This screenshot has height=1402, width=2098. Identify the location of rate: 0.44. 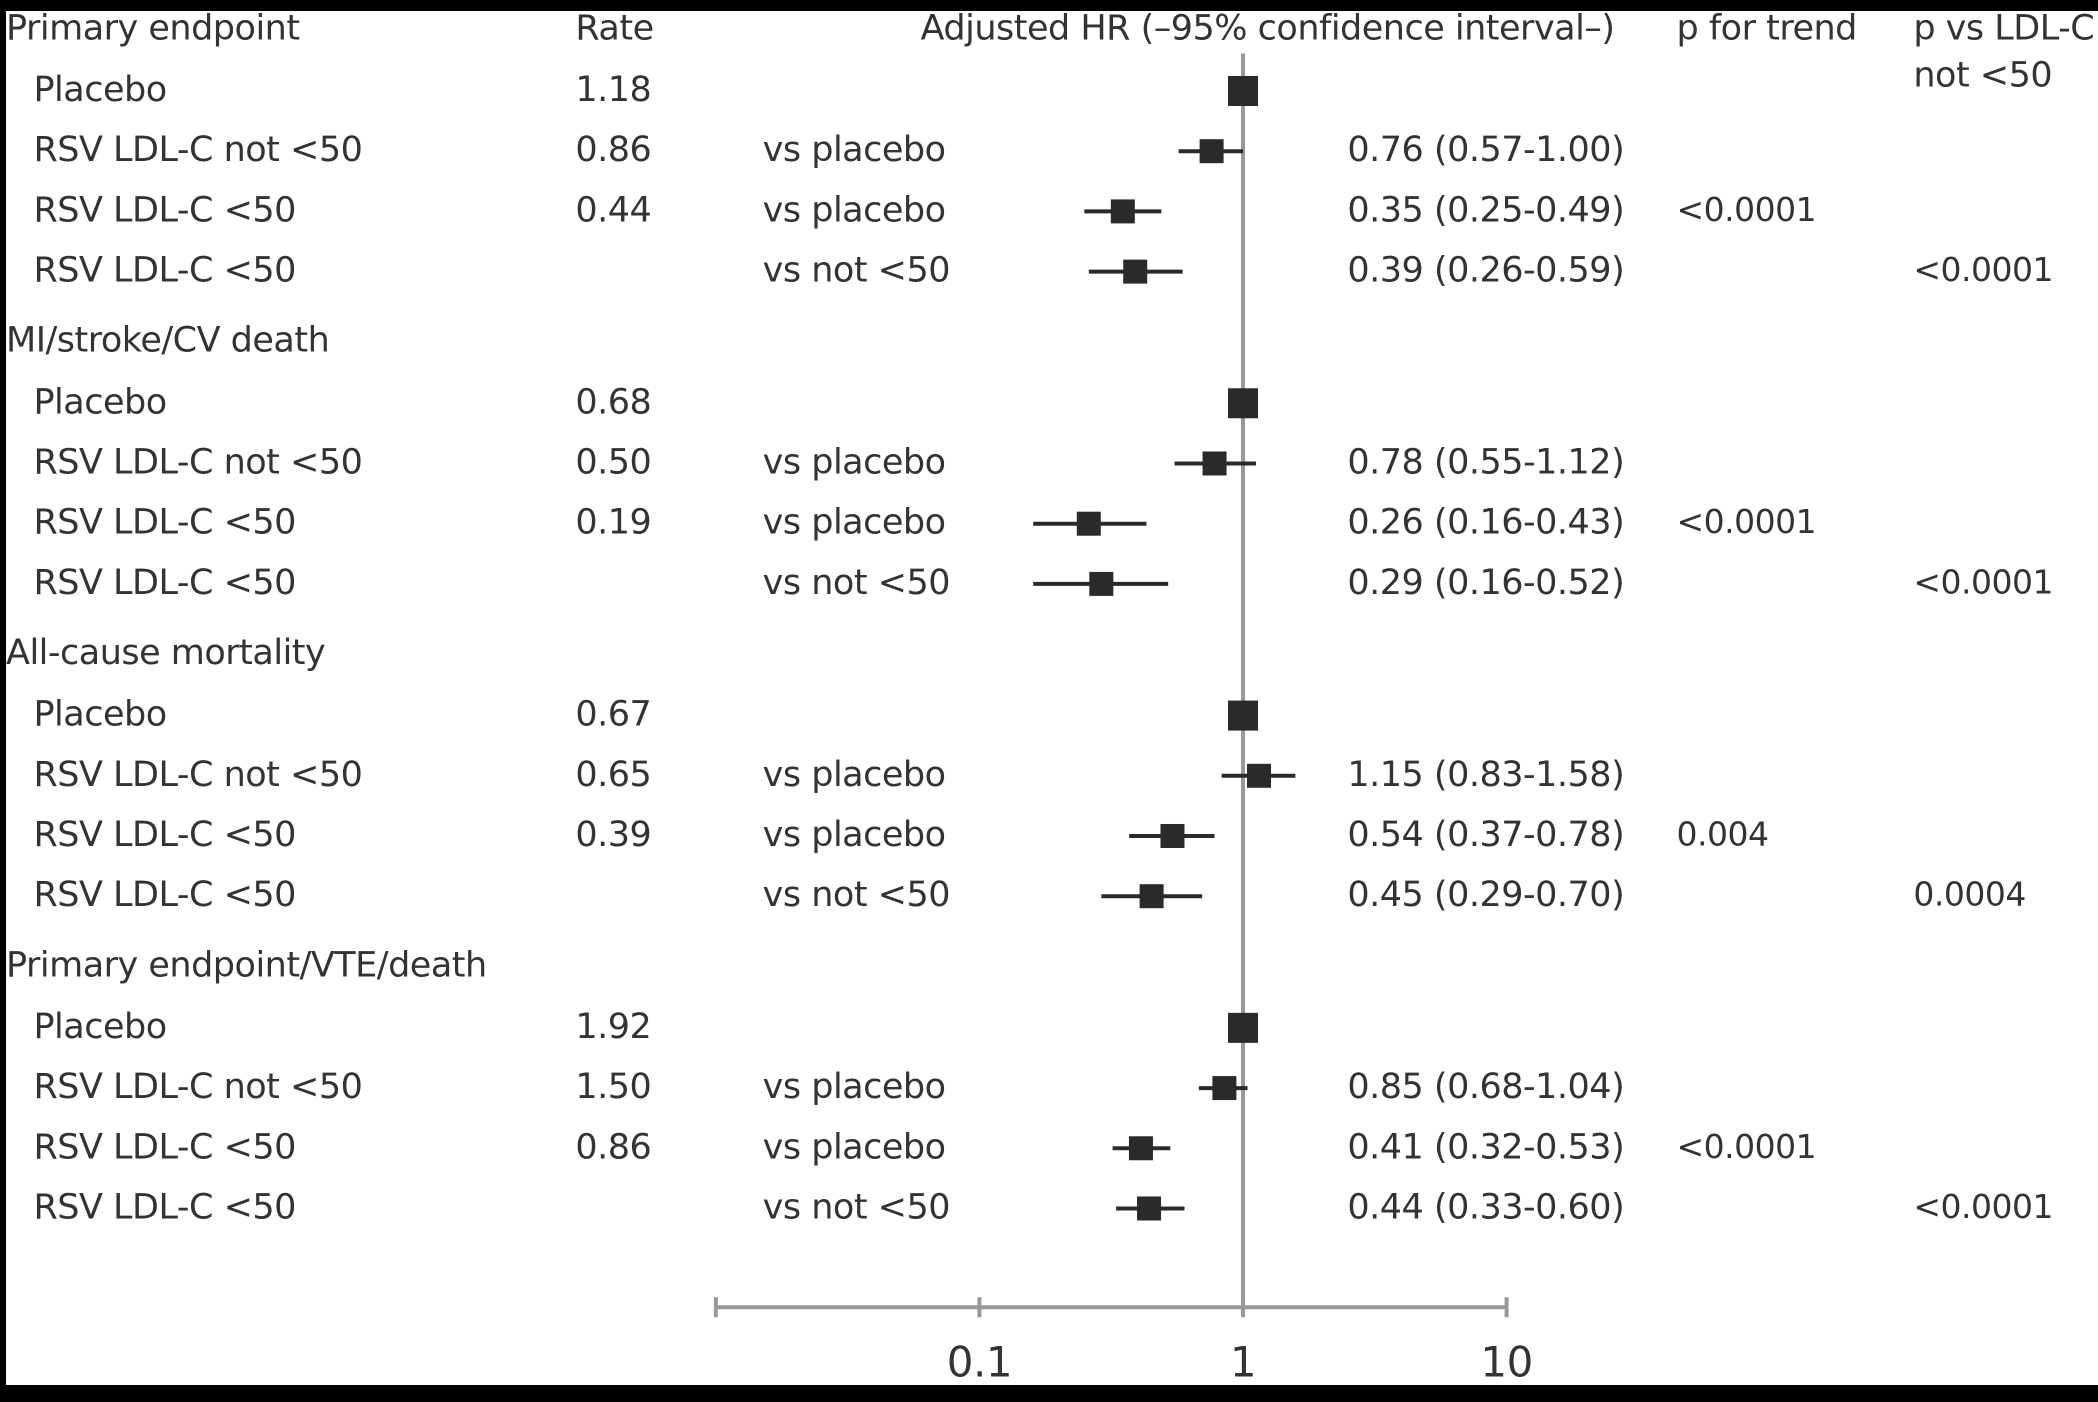
(613, 210).